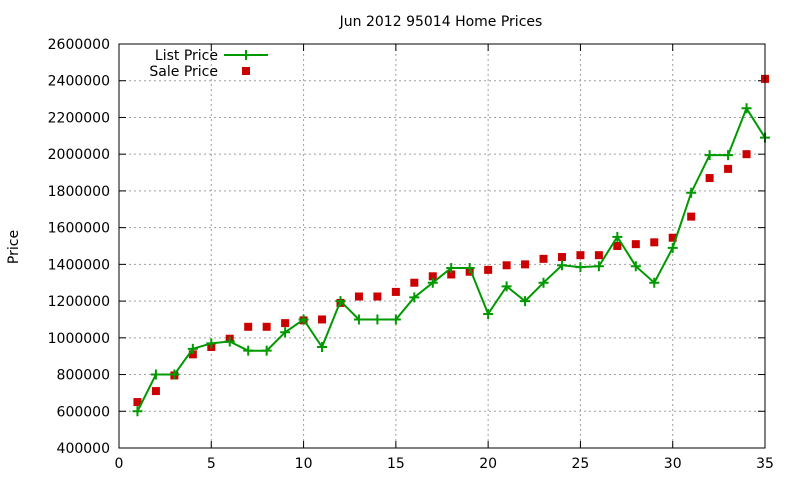  What do you see at coordinates (79, 229) in the screenshot?
I see `y-tick-label: 1600000` at bounding box center [79, 229].